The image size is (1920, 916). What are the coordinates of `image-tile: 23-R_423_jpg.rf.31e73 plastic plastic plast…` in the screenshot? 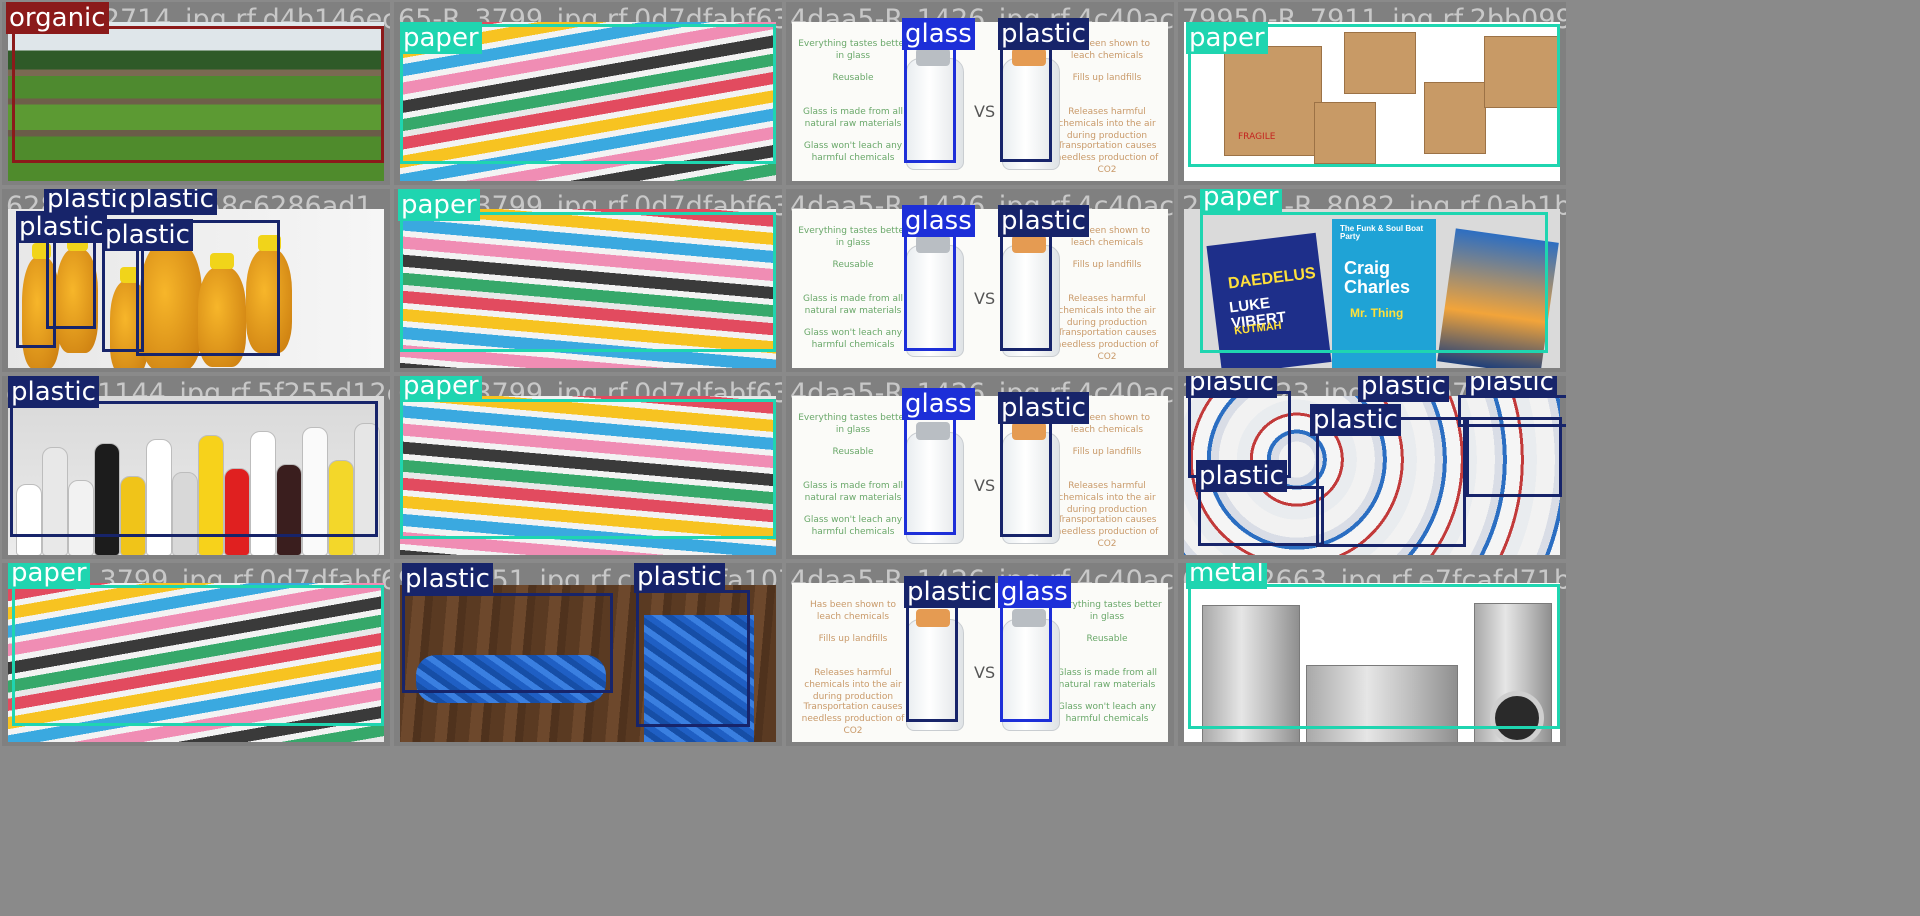 It's located at (1372, 467).